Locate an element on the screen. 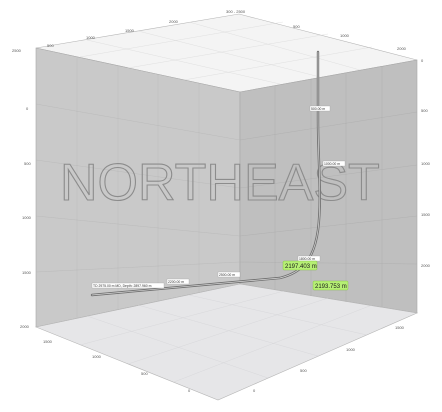 The width and height of the screenshot is (442, 412). depth-highlights: 2197.403 m 2193.753 m is located at coordinates (315, 275).